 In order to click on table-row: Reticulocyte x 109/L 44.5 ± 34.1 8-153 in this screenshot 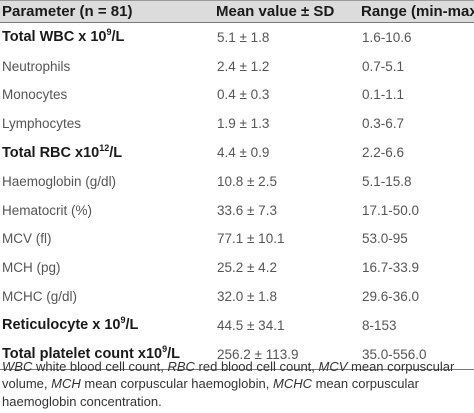, I will do `click(237, 325)`.